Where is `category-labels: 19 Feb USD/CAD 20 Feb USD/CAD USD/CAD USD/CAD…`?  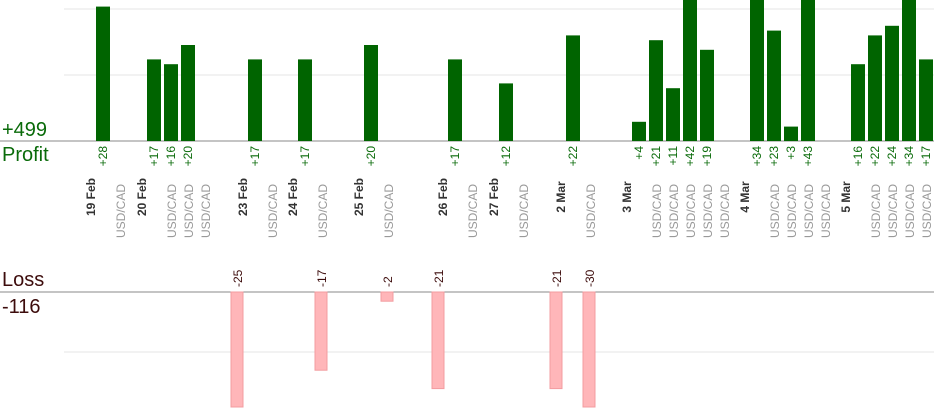 category-labels: 19 Feb USD/CAD 20 Feb USD/CAD USD/CAD USD/CAD… is located at coordinates (509, 208).